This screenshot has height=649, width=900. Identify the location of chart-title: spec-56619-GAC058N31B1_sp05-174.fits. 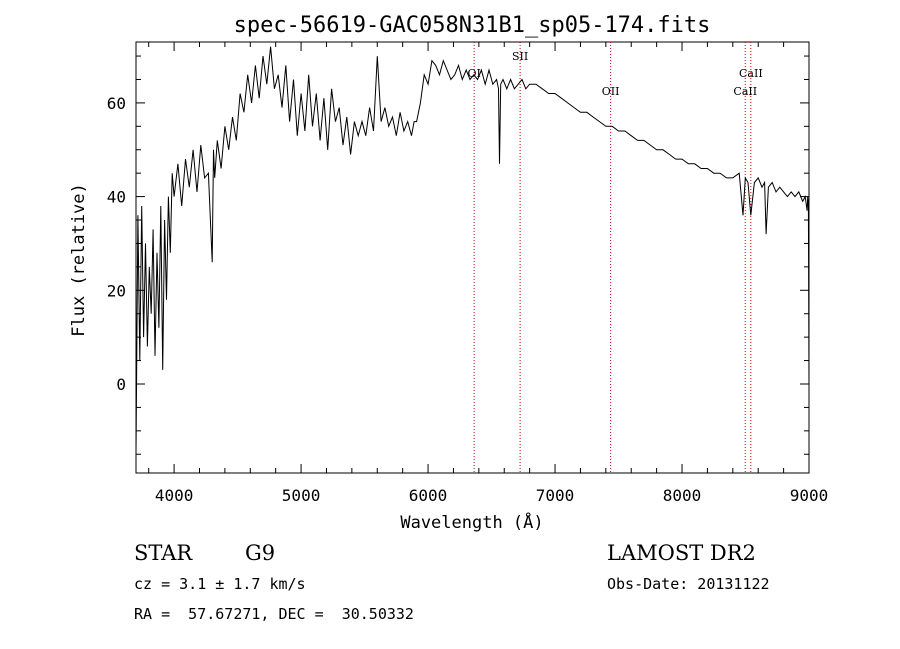
(472, 25).